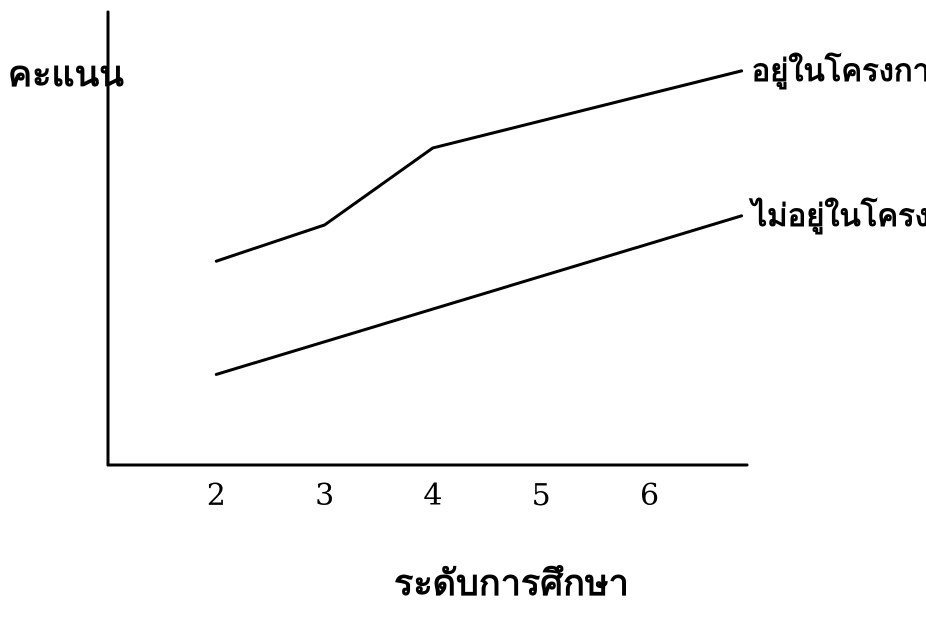  Describe the element at coordinates (837, 216) in the screenshot. I see `series-label-not-in-project: ไม่อยู่ในโครงการ` at that location.